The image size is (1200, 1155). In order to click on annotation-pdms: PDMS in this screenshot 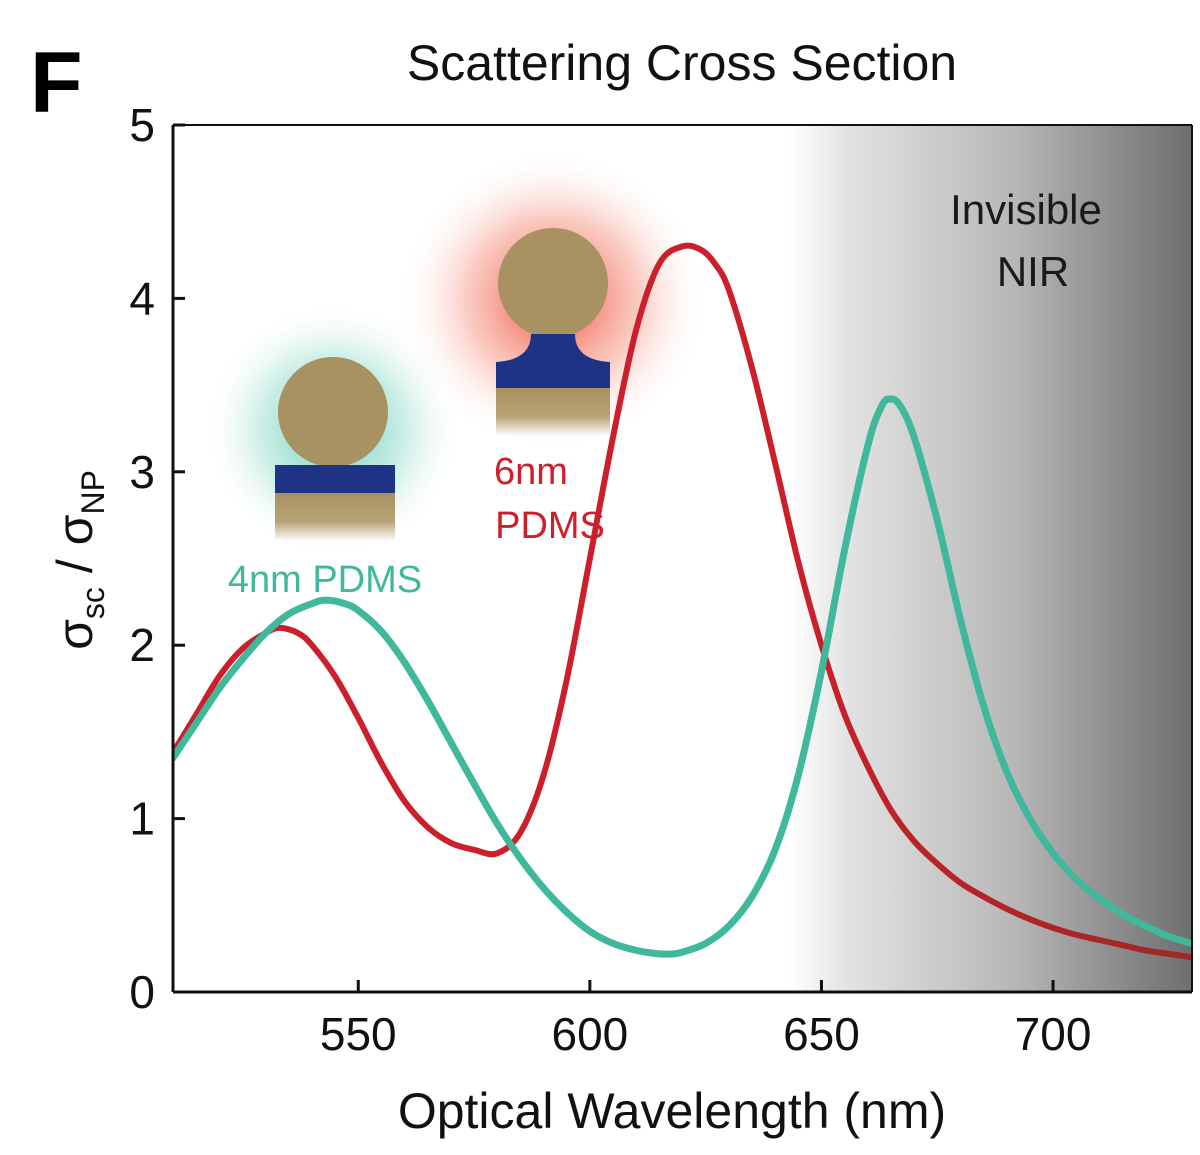, I will do `click(550, 526)`.